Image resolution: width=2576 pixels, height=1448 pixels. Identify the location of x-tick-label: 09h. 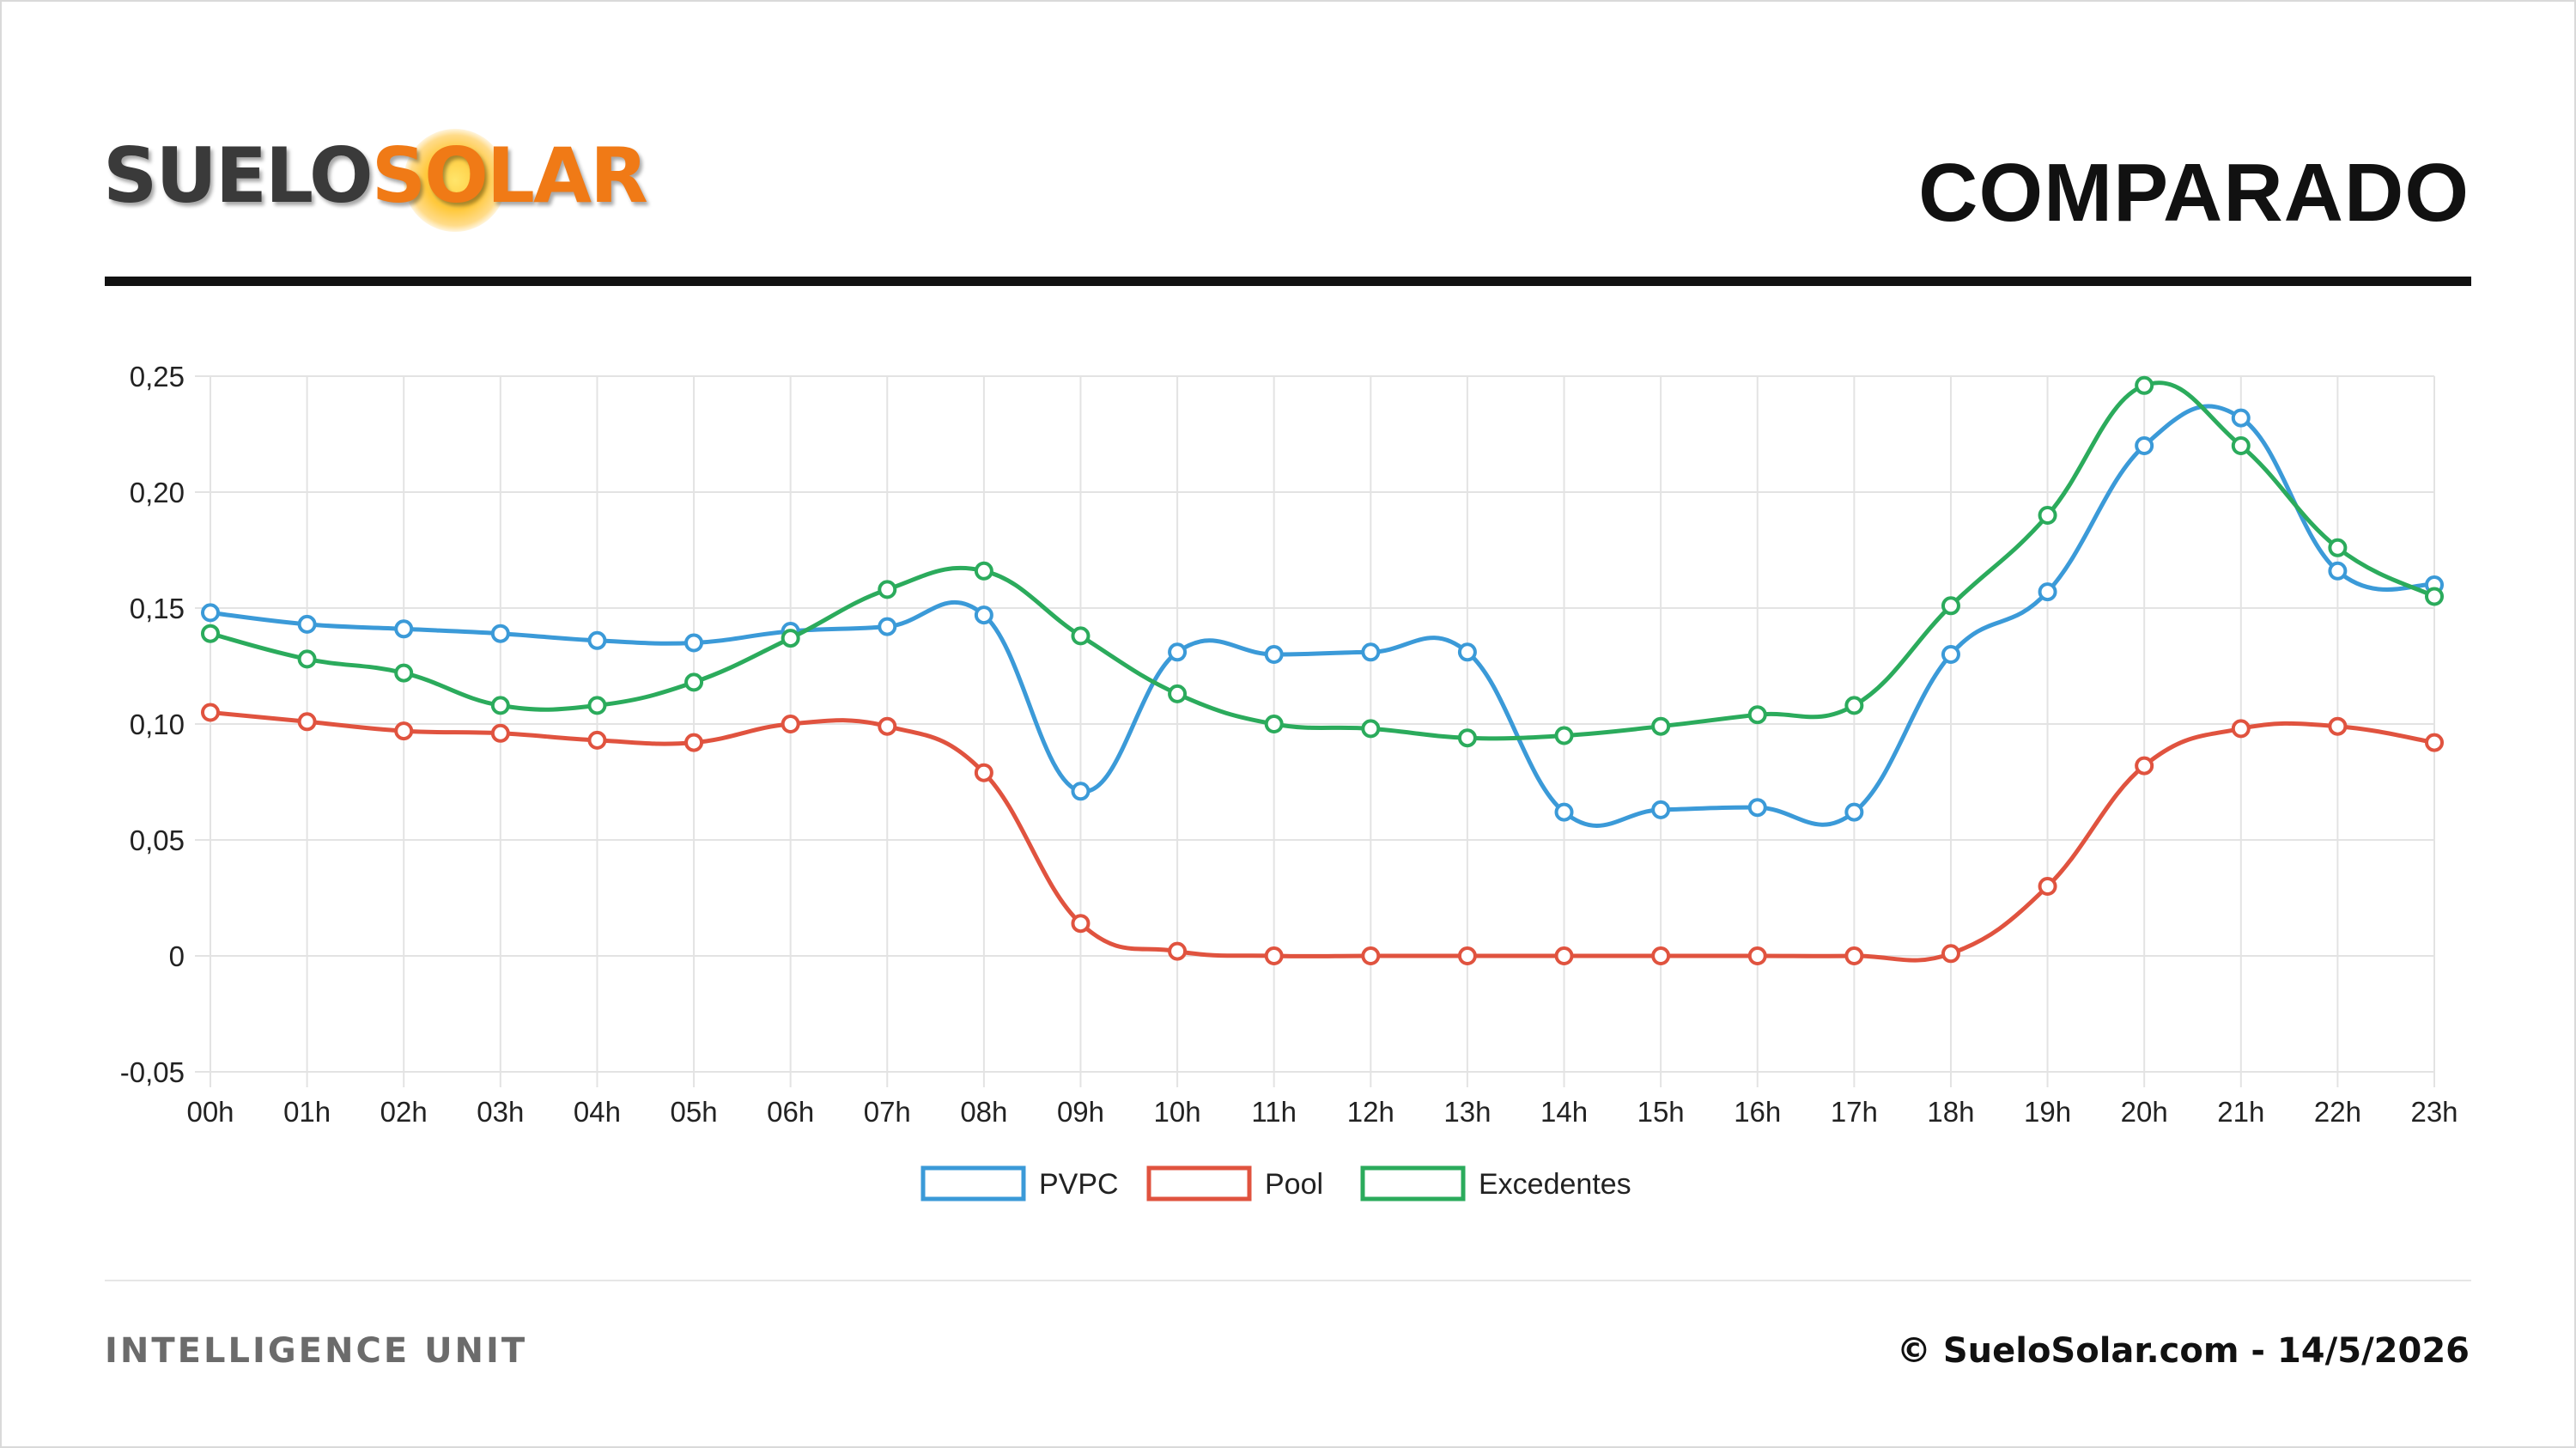
(1080, 1112).